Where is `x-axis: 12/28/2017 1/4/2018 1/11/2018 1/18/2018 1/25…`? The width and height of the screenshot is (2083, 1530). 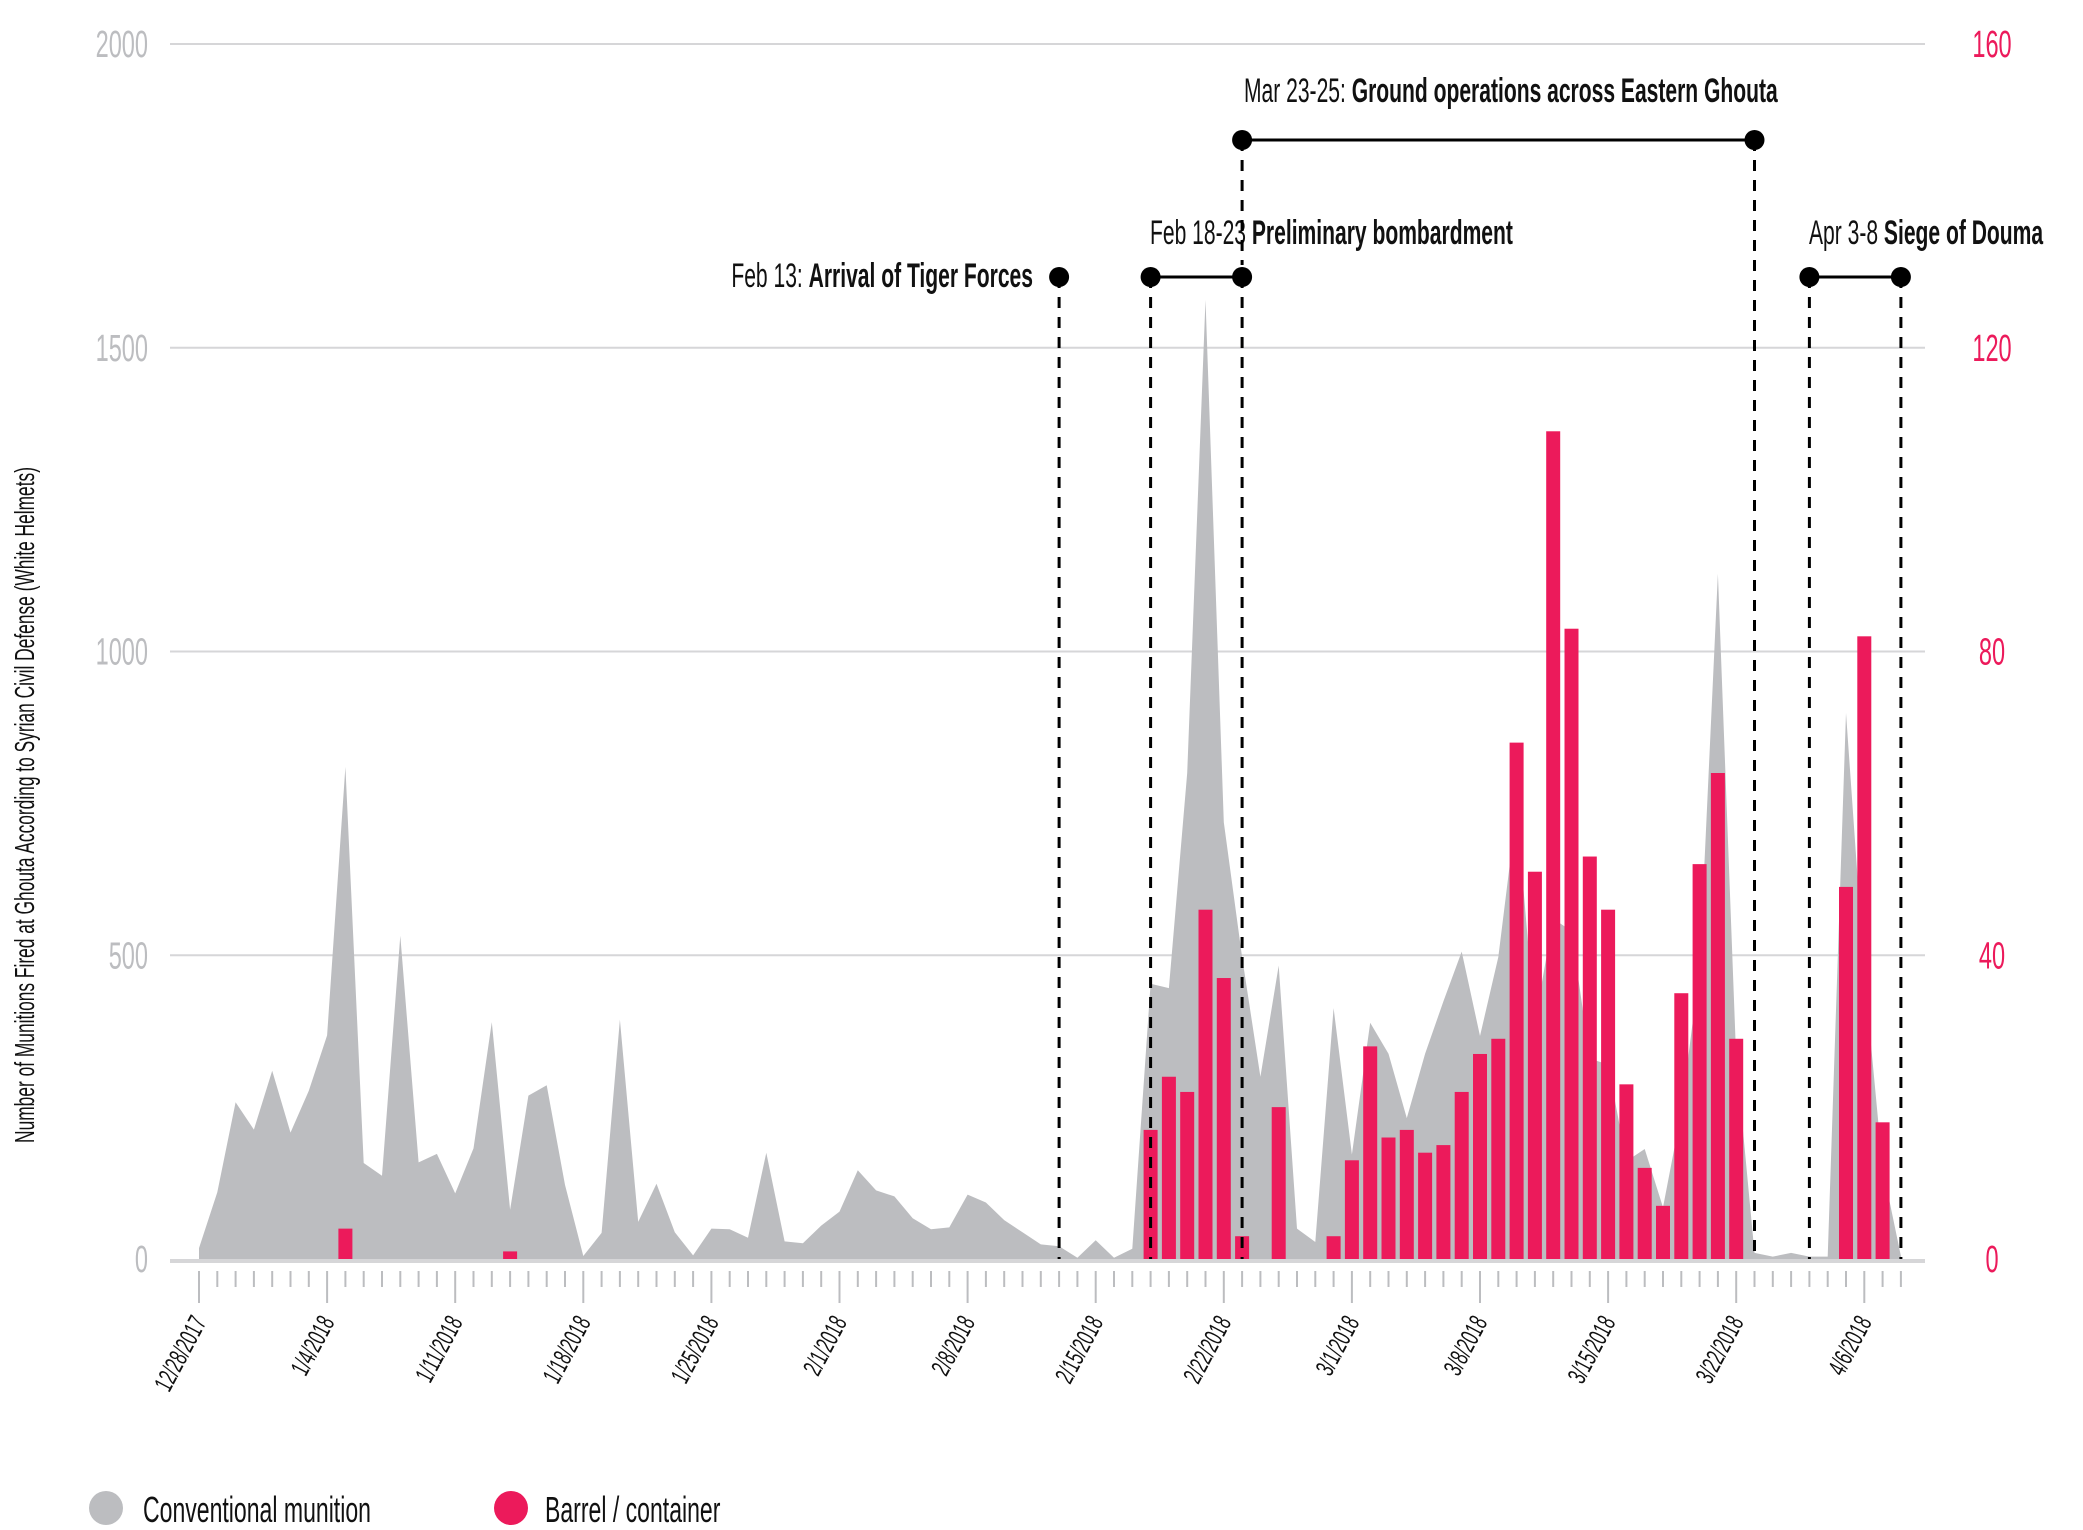 x-axis: 12/28/2017 1/4/2018 1/11/2018 1/18/2018 1/25… is located at coordinates (1025, 1333).